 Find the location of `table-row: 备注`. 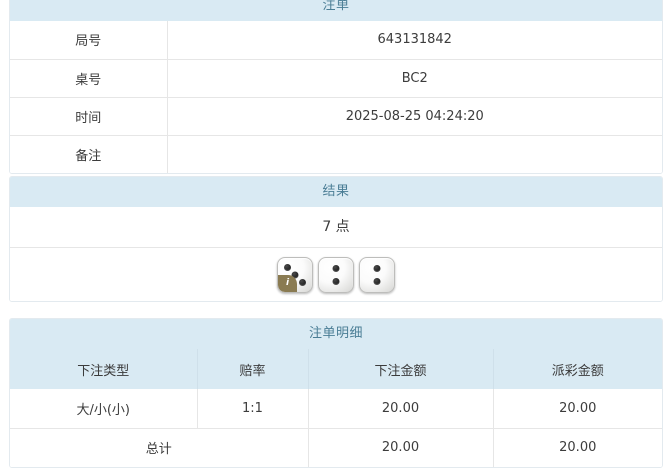

table-row: 备注 is located at coordinates (336, 153).